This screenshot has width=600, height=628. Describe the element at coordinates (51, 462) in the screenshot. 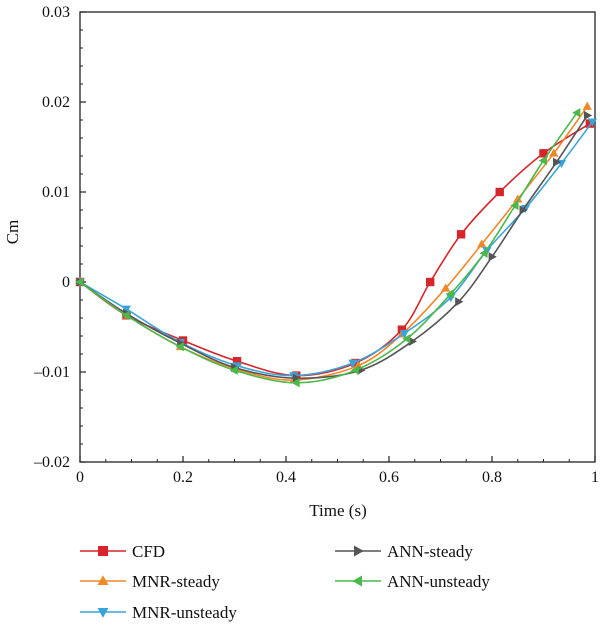

I see `y-tick-label: –0.02` at that location.